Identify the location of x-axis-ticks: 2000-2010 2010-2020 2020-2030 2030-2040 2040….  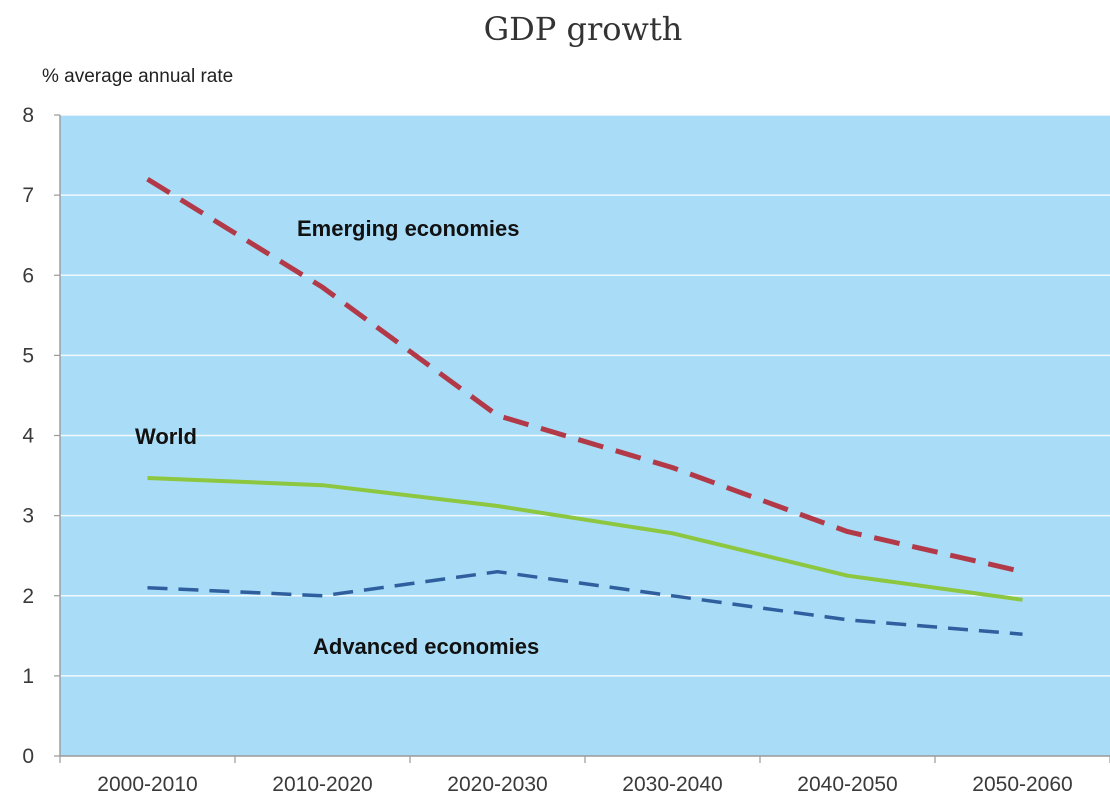
(584, 776).